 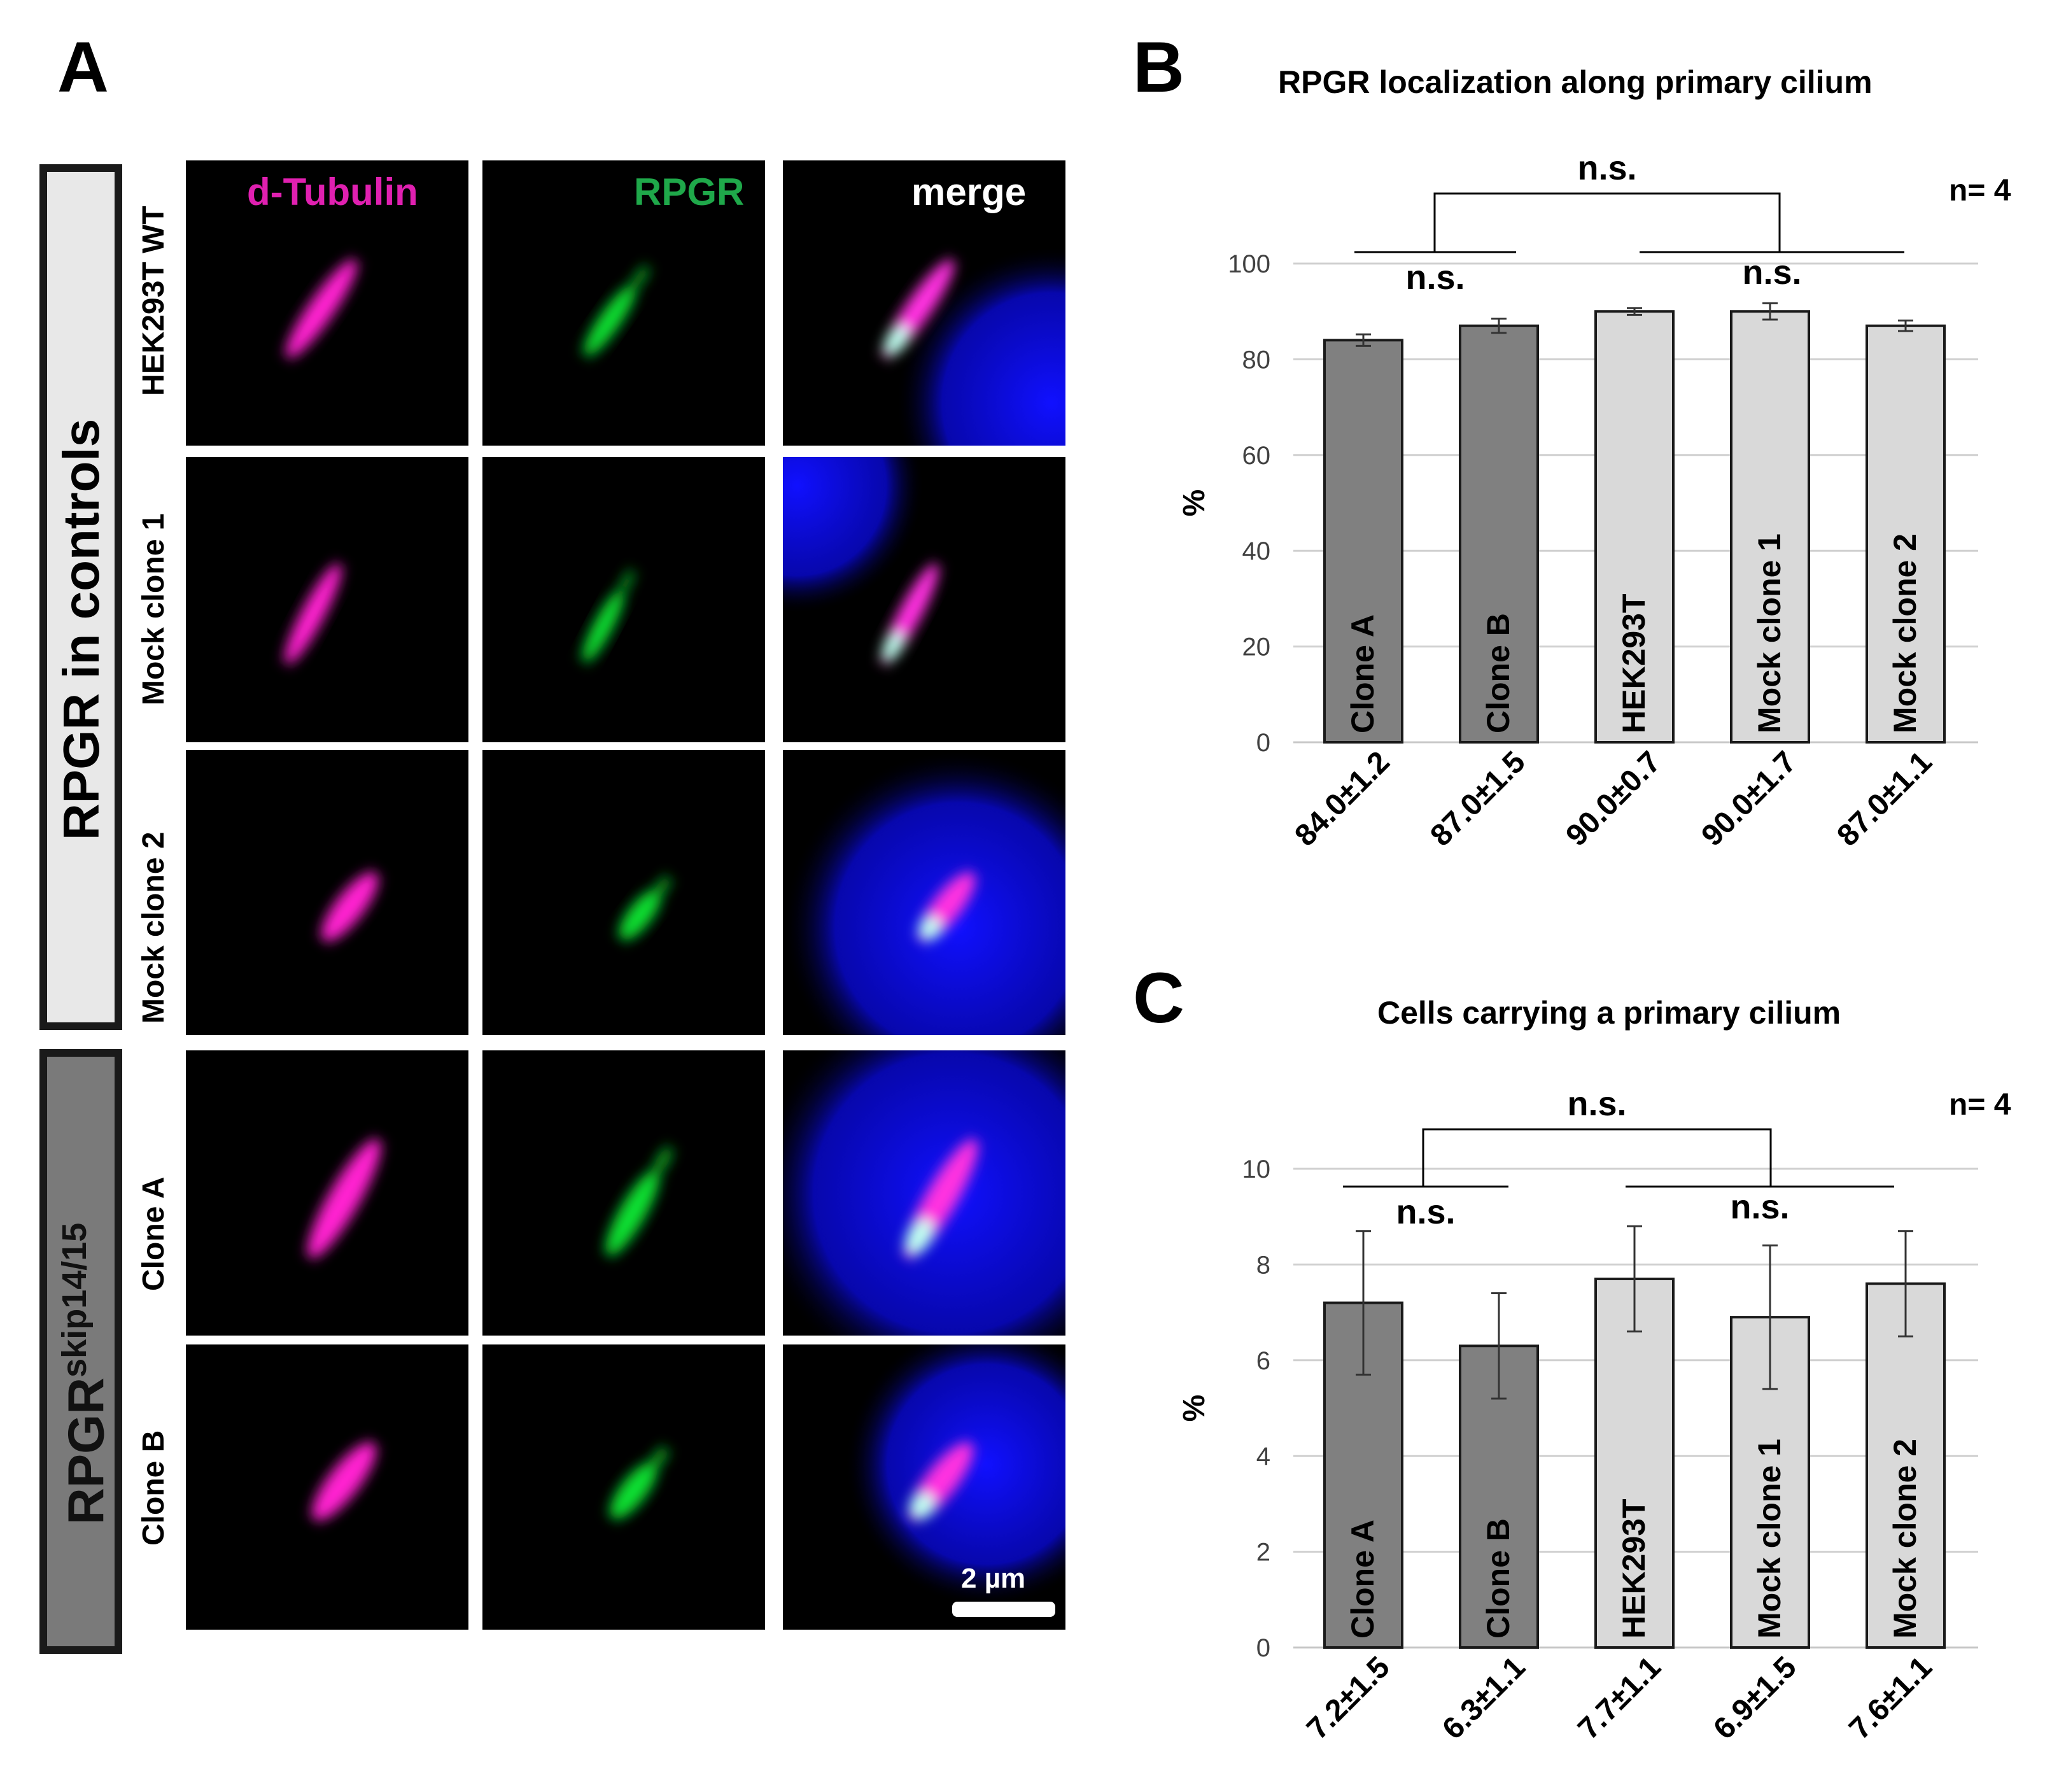 What do you see at coordinates (924, 303) in the screenshot?
I see `micrograph-hek293t-wt-merge` at bounding box center [924, 303].